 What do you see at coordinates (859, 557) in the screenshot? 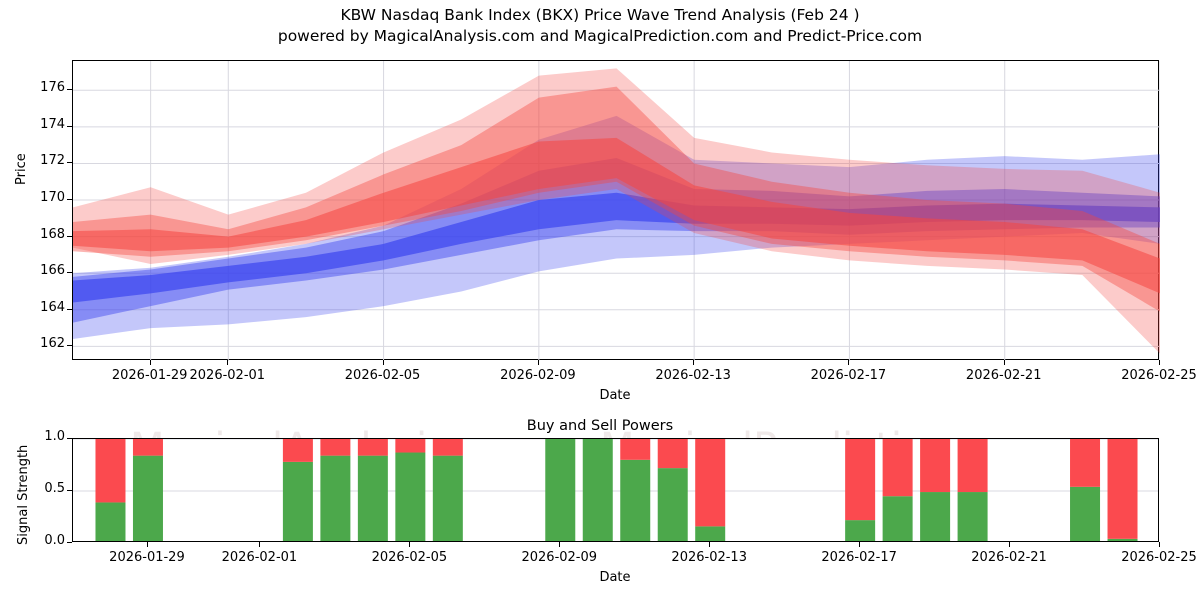
I see `power-x-tick-label: 2026-02-17` at bounding box center [859, 557].